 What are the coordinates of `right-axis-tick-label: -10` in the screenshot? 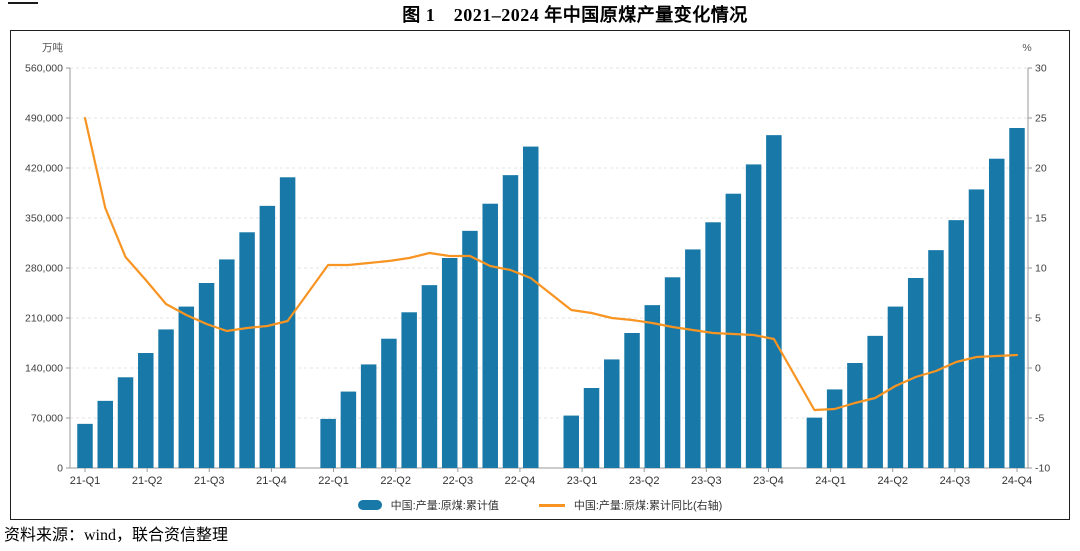 It's located at (1042, 469).